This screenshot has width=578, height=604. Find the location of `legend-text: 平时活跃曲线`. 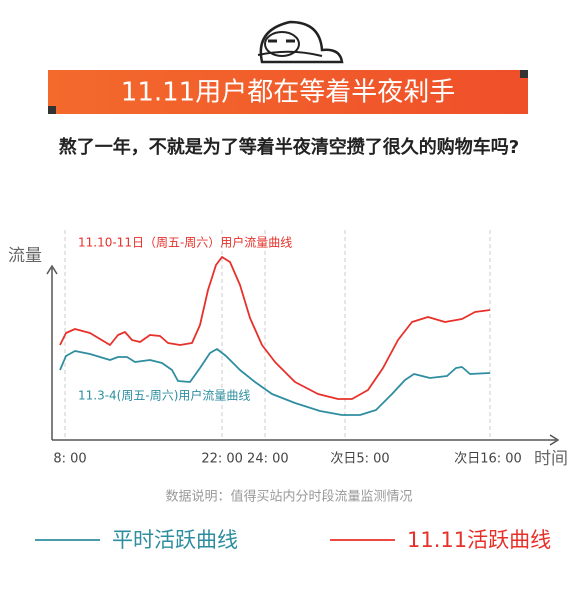

legend-text: 平时活跃曲线 is located at coordinates (175, 540).